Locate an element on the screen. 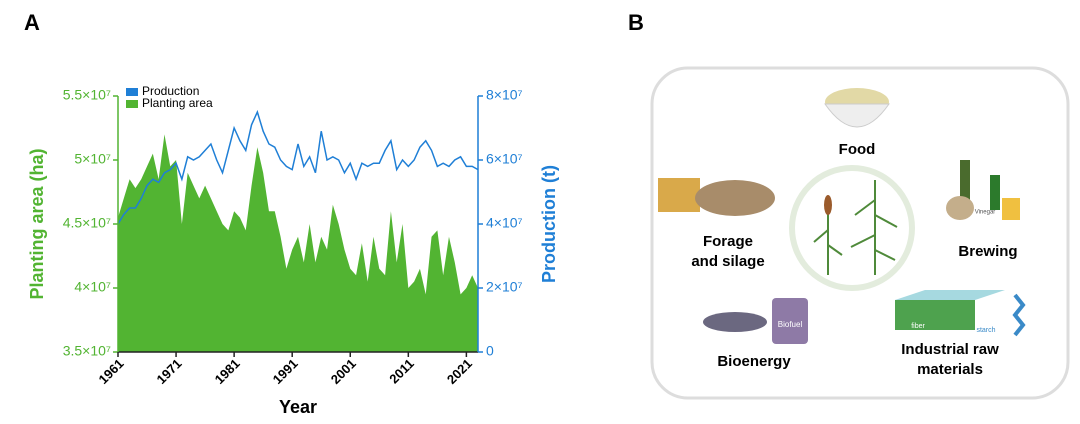  x-axis-label: Year is located at coordinates (298, 407).